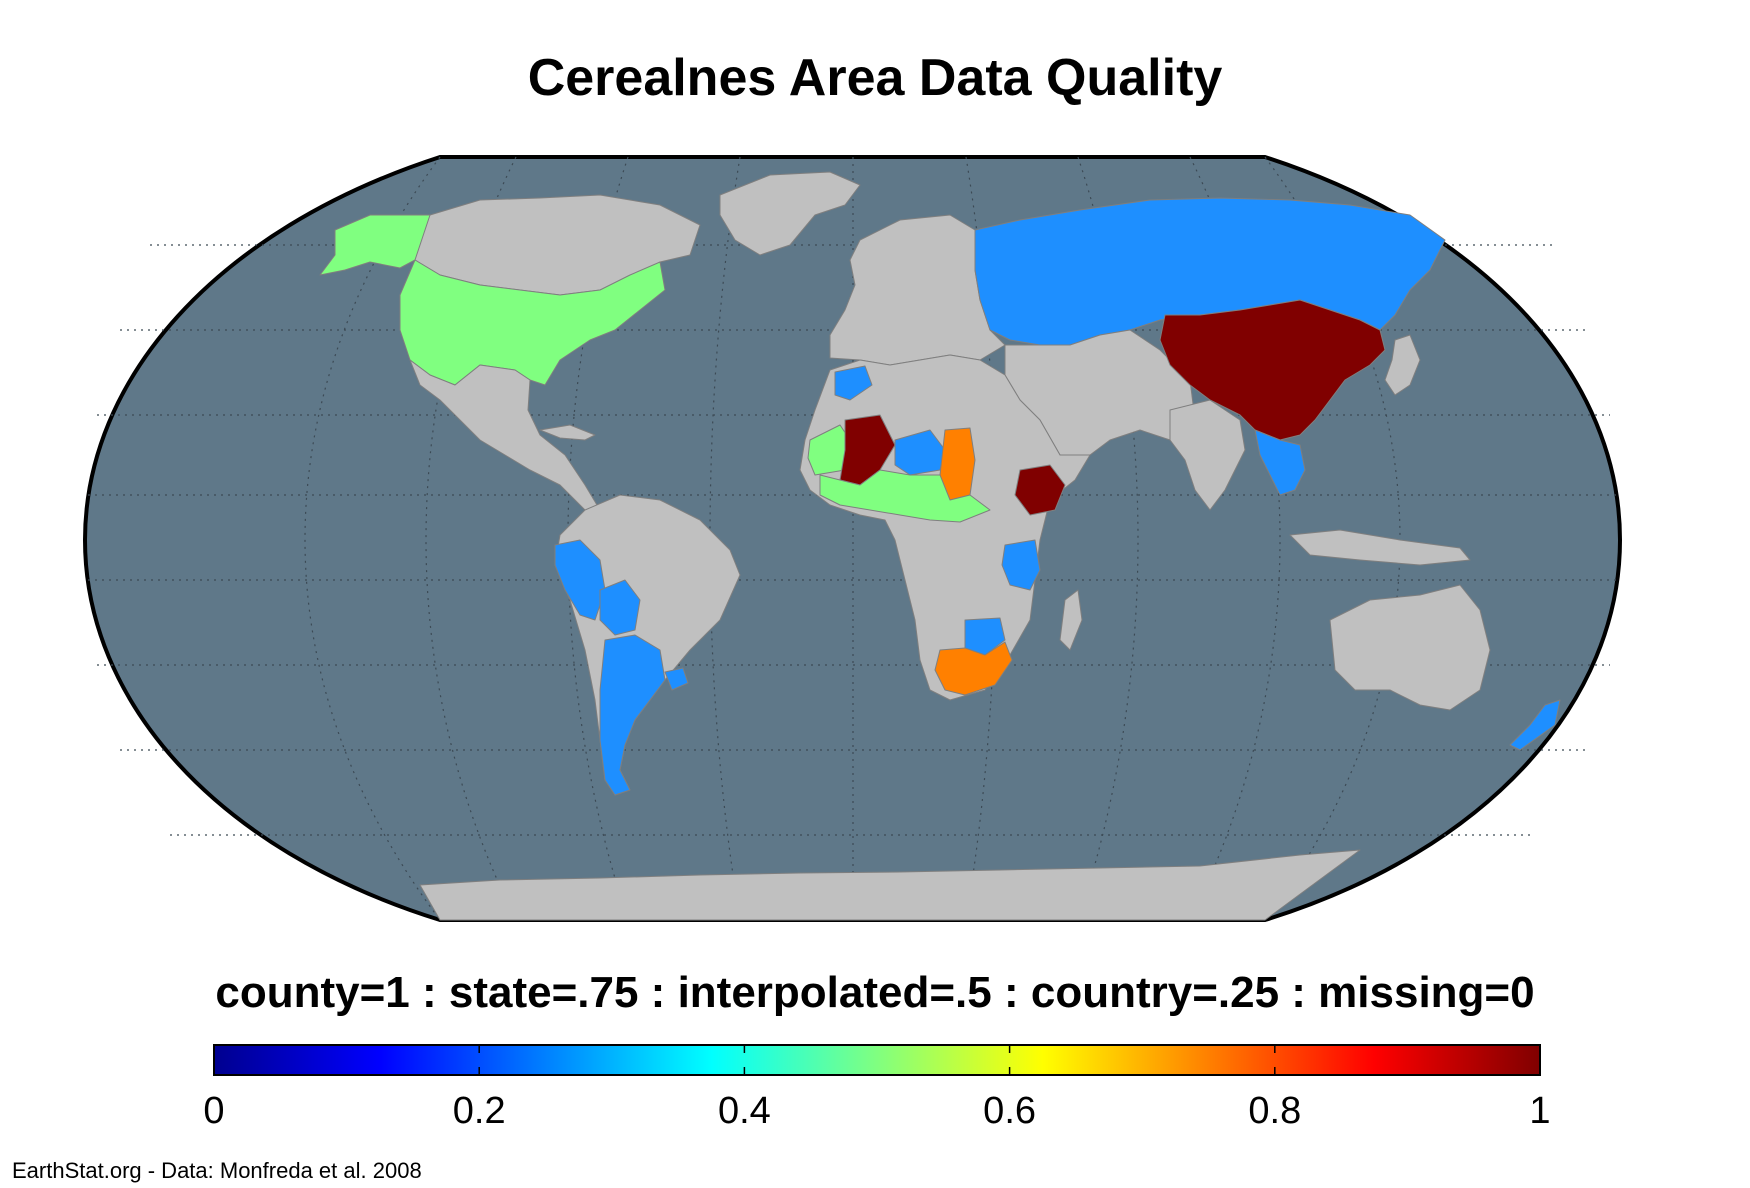 This screenshot has height=1188, width=1750. What do you see at coordinates (1274, 1111) in the screenshot?
I see `colorbar-tick-label: 0.8` at bounding box center [1274, 1111].